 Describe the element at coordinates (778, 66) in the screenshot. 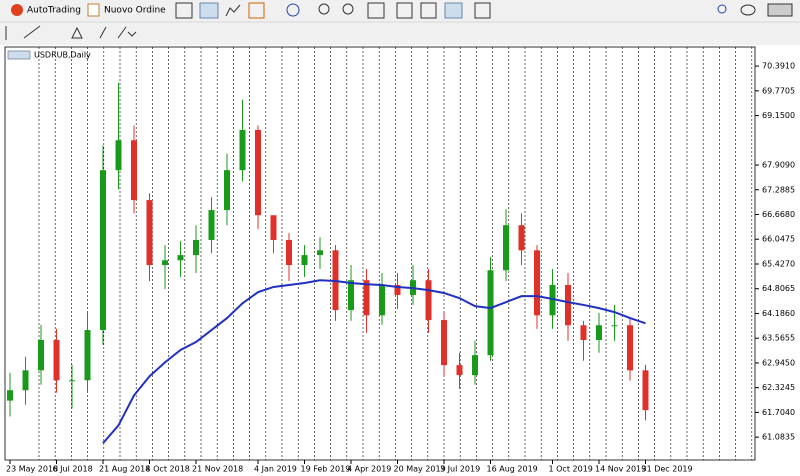

I see `y-tick-label: 70.3910` at that location.